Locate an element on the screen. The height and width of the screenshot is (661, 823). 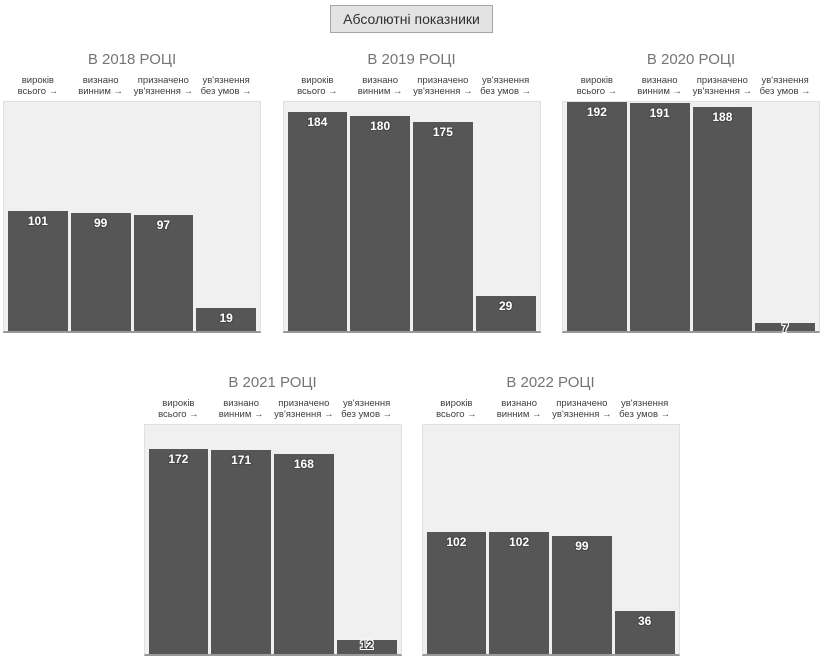
bar-column: 180 is located at coordinates (380, 223).